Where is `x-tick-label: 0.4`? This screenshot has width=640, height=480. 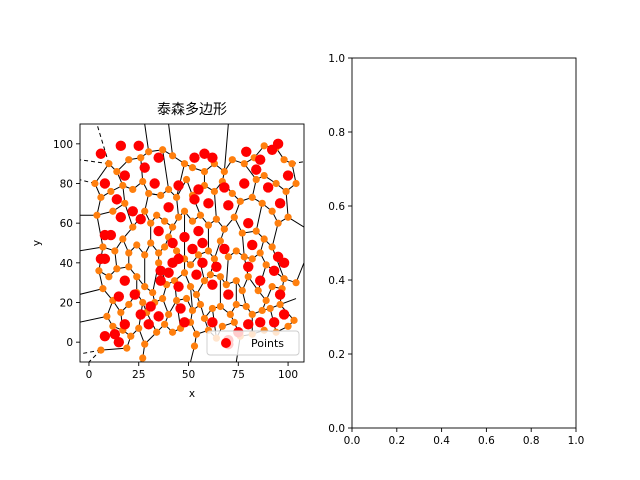 x-tick-label: 0.4 is located at coordinates (441, 441).